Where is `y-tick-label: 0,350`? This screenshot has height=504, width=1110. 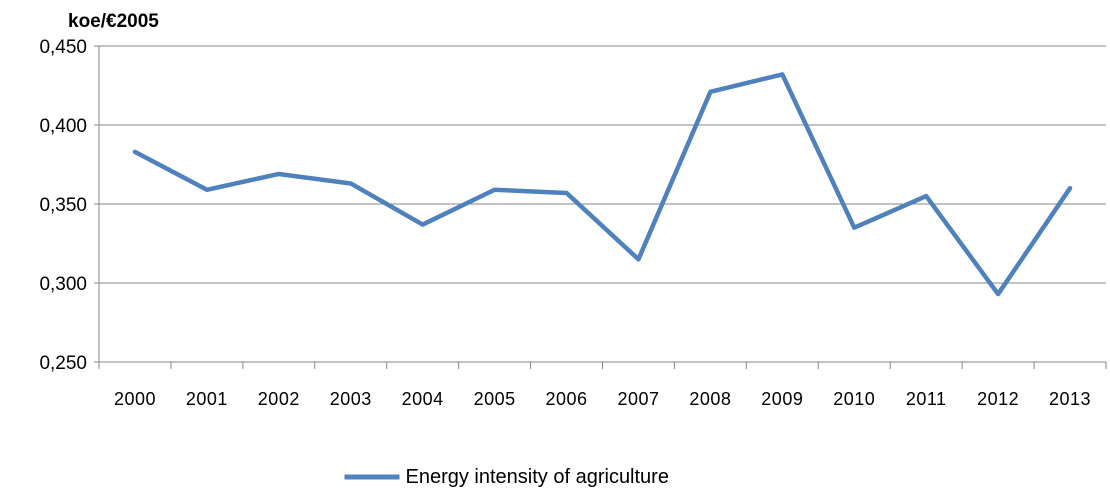 y-tick-label: 0,350 is located at coordinates (63, 205).